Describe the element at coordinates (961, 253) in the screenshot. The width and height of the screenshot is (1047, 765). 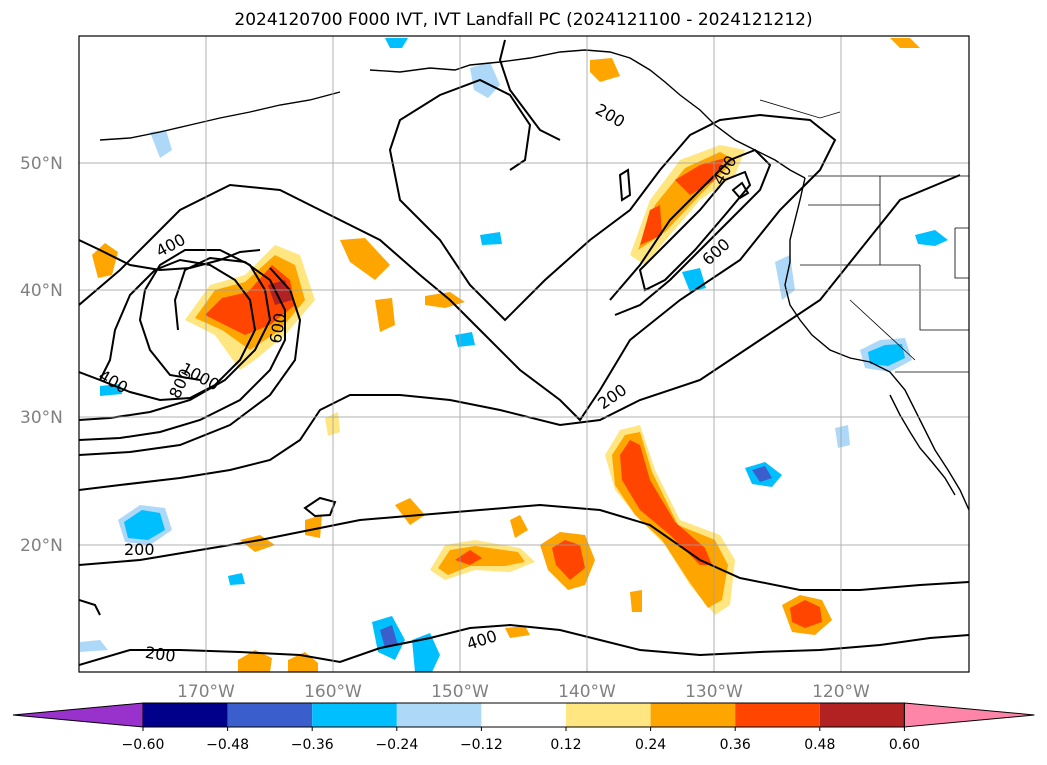
I see `border-ut` at that location.